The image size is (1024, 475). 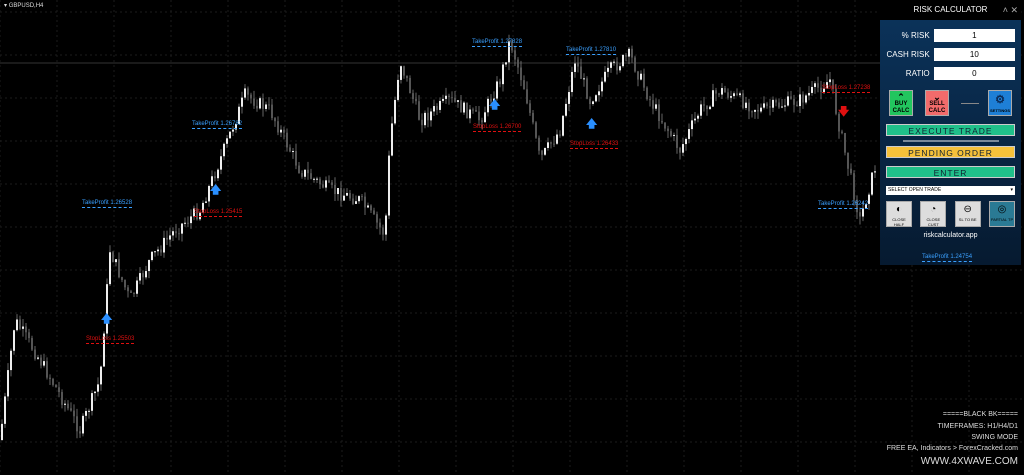 I want to click on risk-percent-input: 1, so click(x=974, y=35).